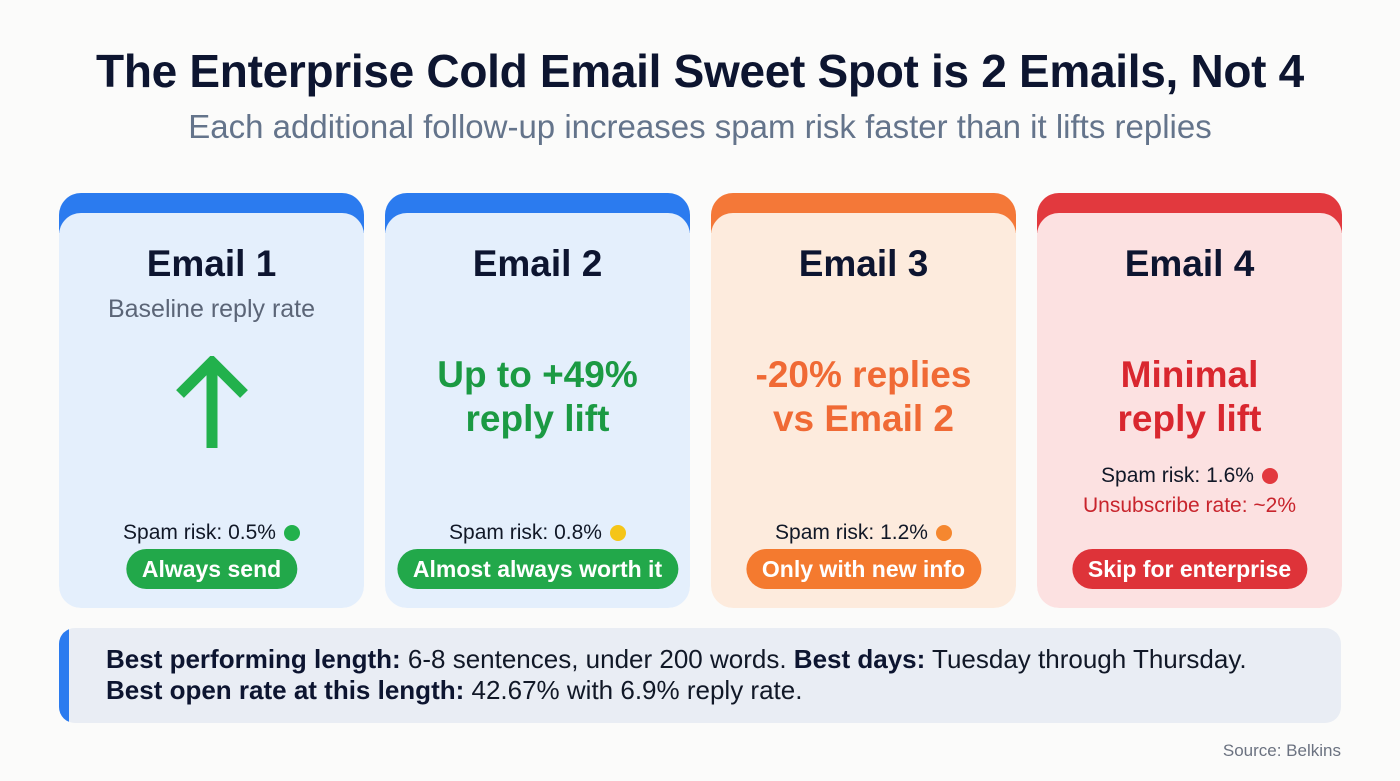 This screenshot has width=1400, height=781. I want to click on action-badge: Always send, so click(211, 569).